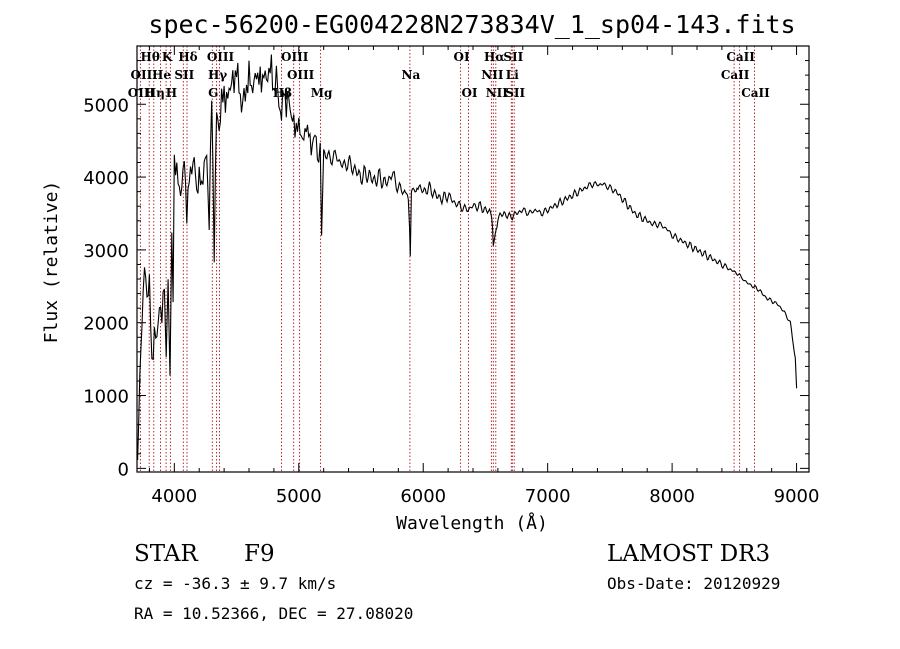  What do you see at coordinates (322, 93) in the screenshot?
I see `line-label: Mg` at bounding box center [322, 93].